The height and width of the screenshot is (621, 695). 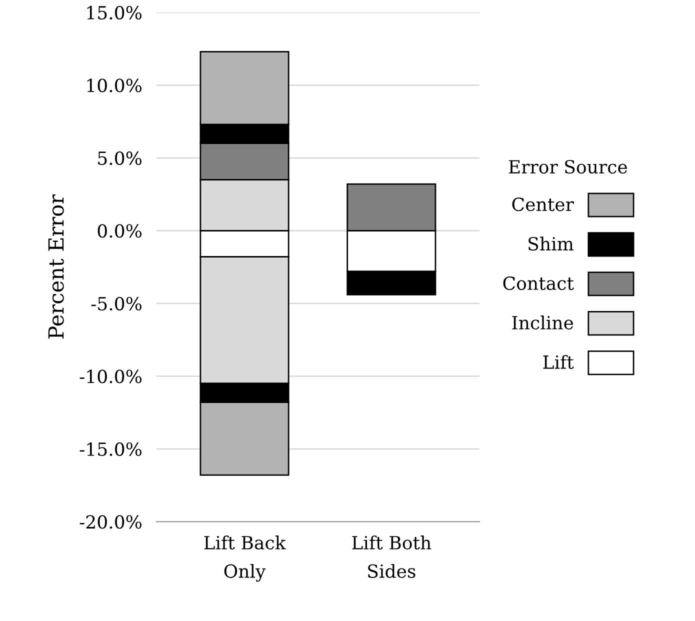 I want to click on y-tick-label: -15.0%, so click(x=111, y=449).